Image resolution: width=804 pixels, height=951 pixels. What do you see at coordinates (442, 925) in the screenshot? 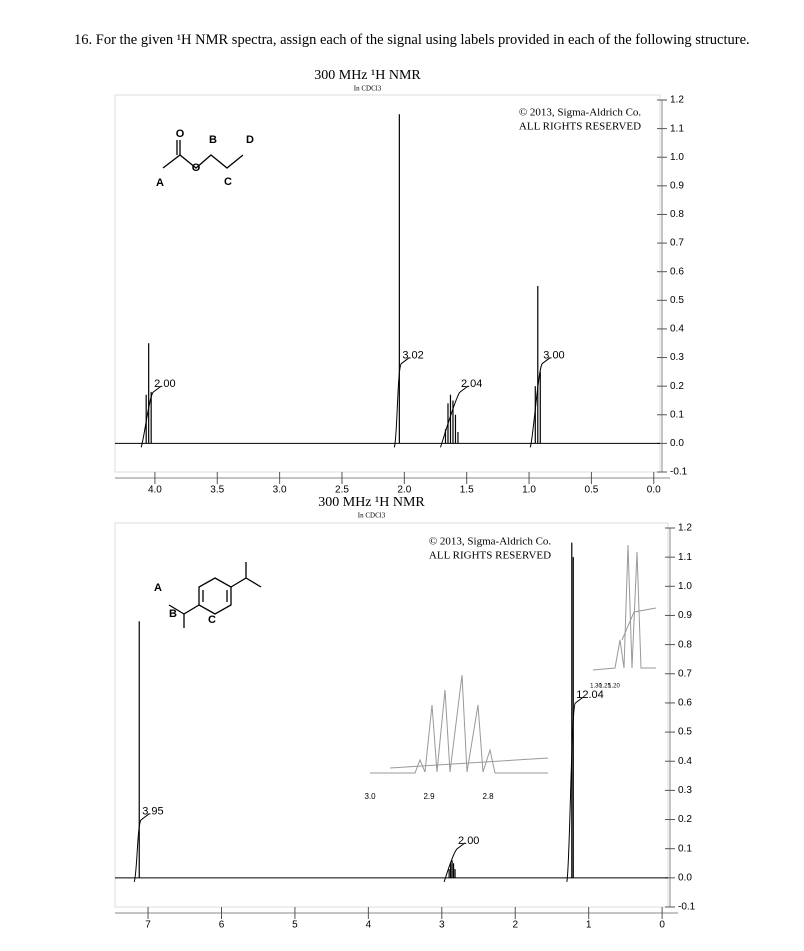
I see `x-tick-label: 3` at bounding box center [442, 925].